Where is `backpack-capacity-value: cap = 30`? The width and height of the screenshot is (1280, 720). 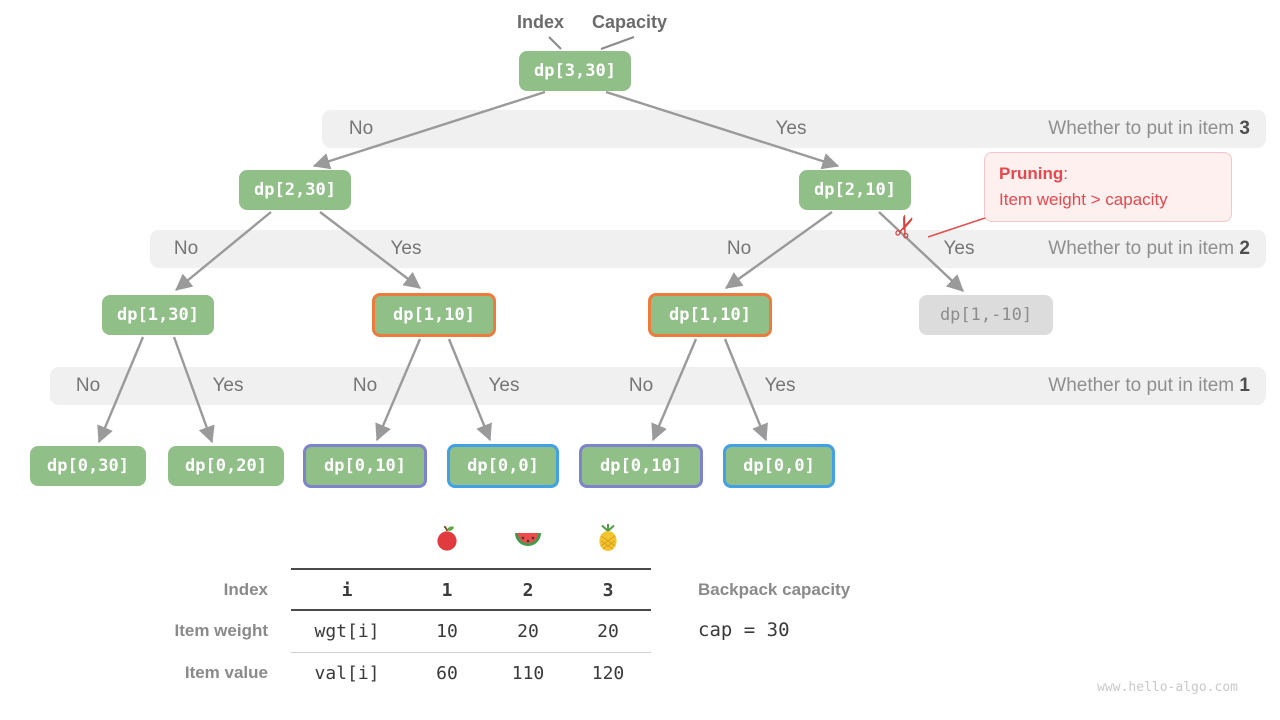 backpack-capacity-value: cap = 30 is located at coordinates (744, 630).